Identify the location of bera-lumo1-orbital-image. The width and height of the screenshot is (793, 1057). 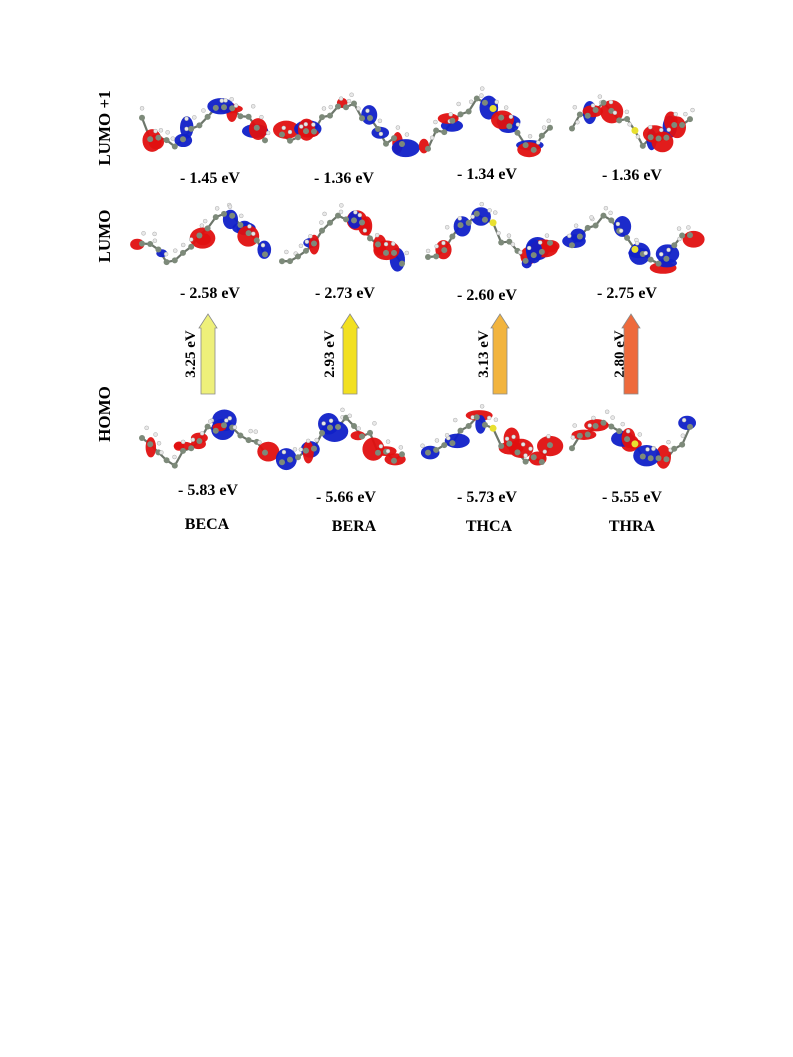
(346, 125).